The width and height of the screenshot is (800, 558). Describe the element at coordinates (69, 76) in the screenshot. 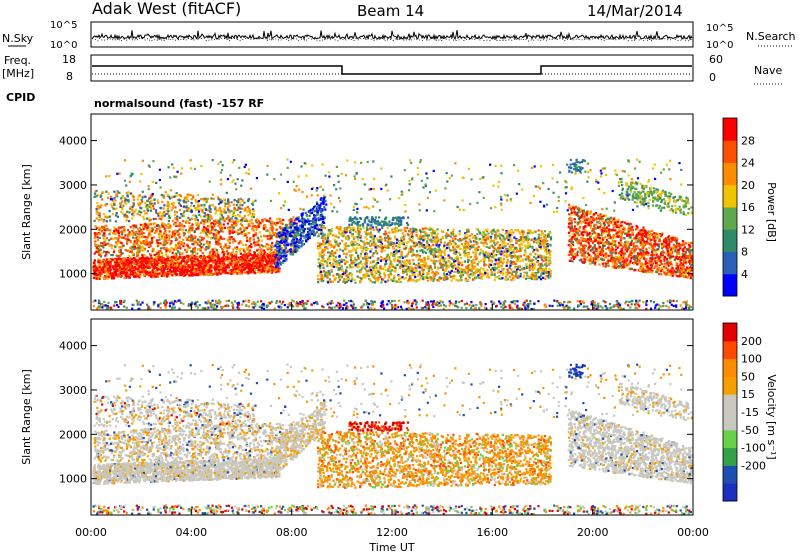

I see `freq-tick-low: 8` at that location.